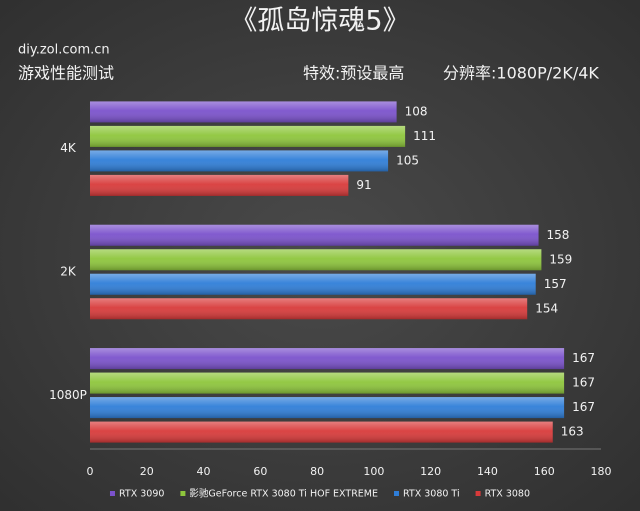 The width and height of the screenshot is (640, 511). What do you see at coordinates (317, 471) in the screenshot?
I see `x-tick-label: 80` at bounding box center [317, 471].